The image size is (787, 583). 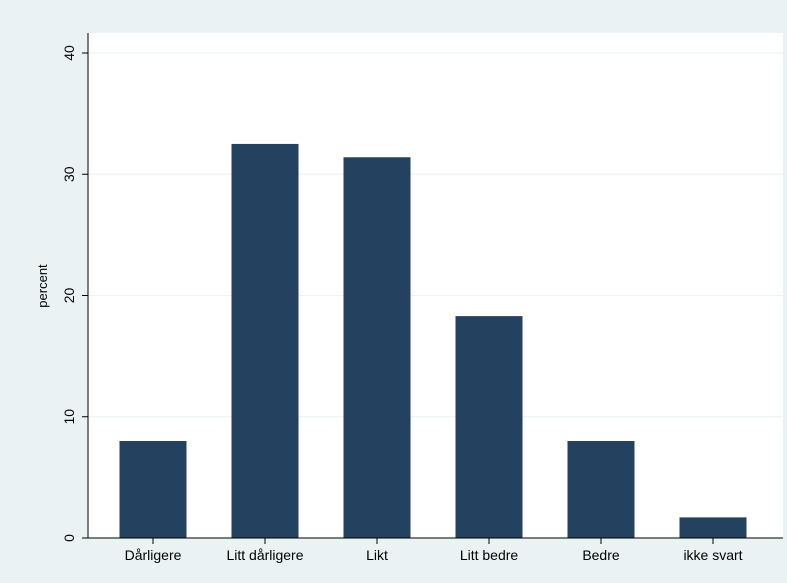 I want to click on y-tick-label: 20, so click(x=69, y=296).